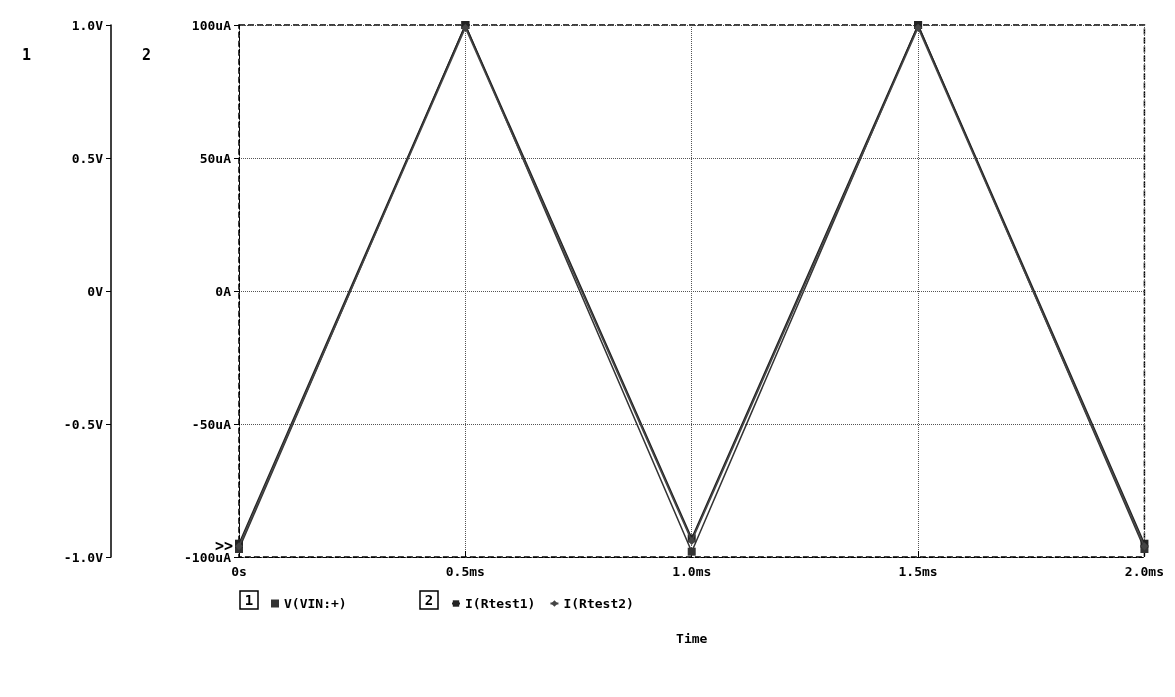  Describe the element at coordinates (918, 571) in the screenshot. I see `x-tick-label: 1.5ms` at that location.